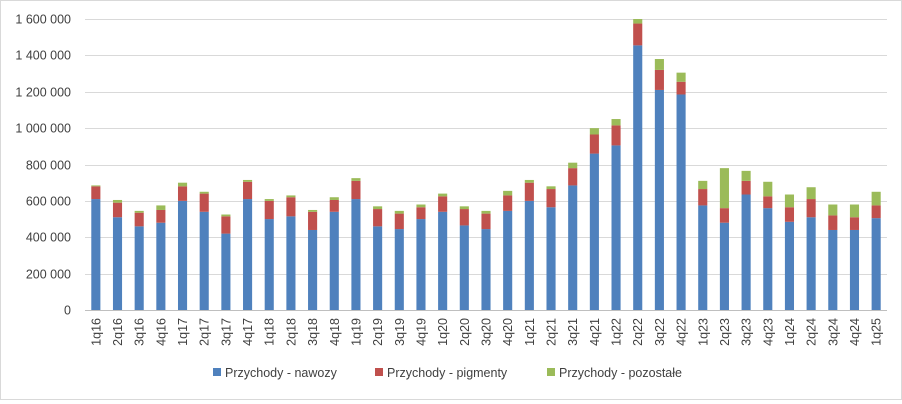  What do you see at coordinates (508, 193) in the screenshot?
I see `bar-segment-4q20-s2` at bounding box center [508, 193].